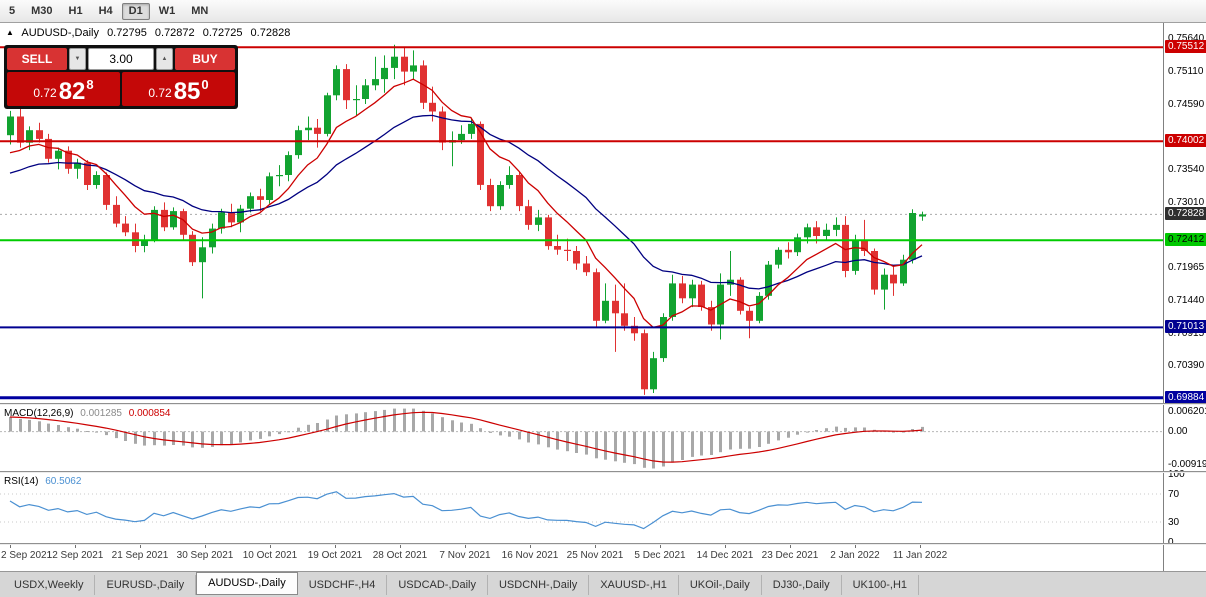 Image resolution: width=1206 pixels, height=597 pixels. I want to click on macd-signal-value: 0.000854, so click(149, 413).